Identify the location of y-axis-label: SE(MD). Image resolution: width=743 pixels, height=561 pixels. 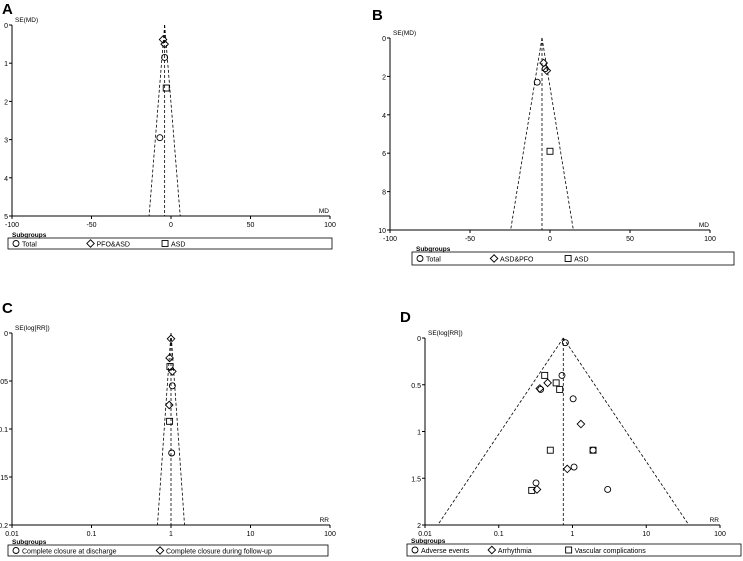
(26, 20).